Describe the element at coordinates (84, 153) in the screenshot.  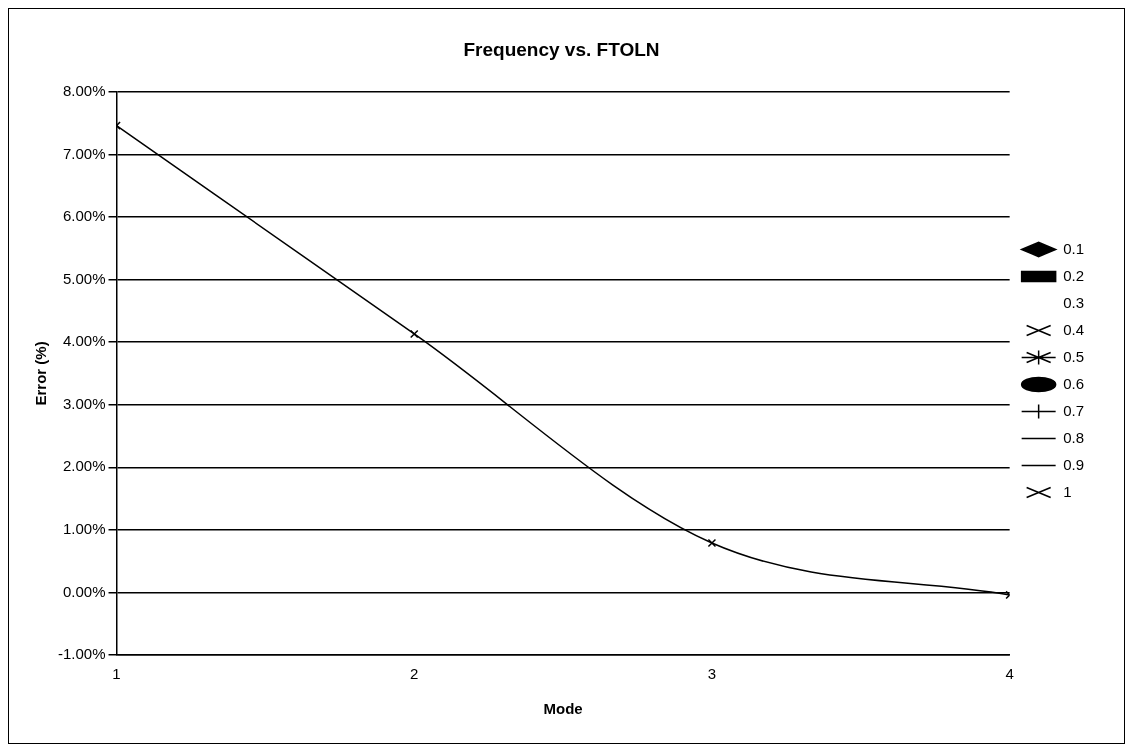
I see `y-tick-label: 7.00%` at that location.